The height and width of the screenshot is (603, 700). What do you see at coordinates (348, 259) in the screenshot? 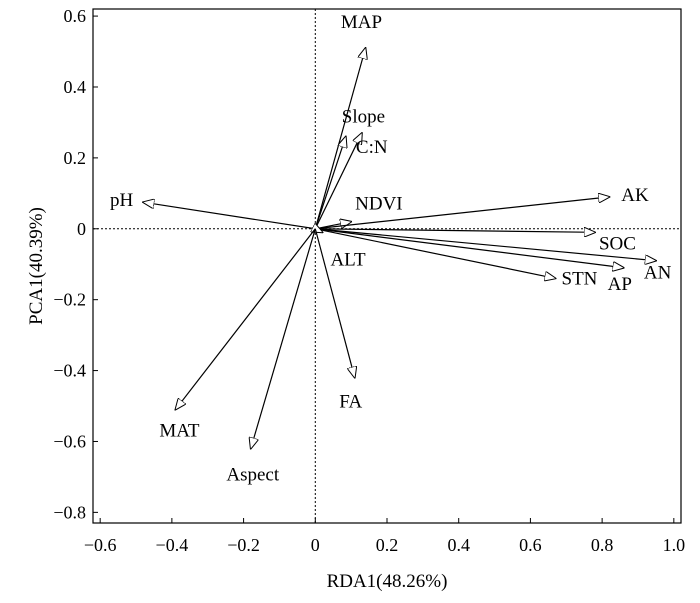
I see `vector-label-alt: ALT` at bounding box center [348, 259].